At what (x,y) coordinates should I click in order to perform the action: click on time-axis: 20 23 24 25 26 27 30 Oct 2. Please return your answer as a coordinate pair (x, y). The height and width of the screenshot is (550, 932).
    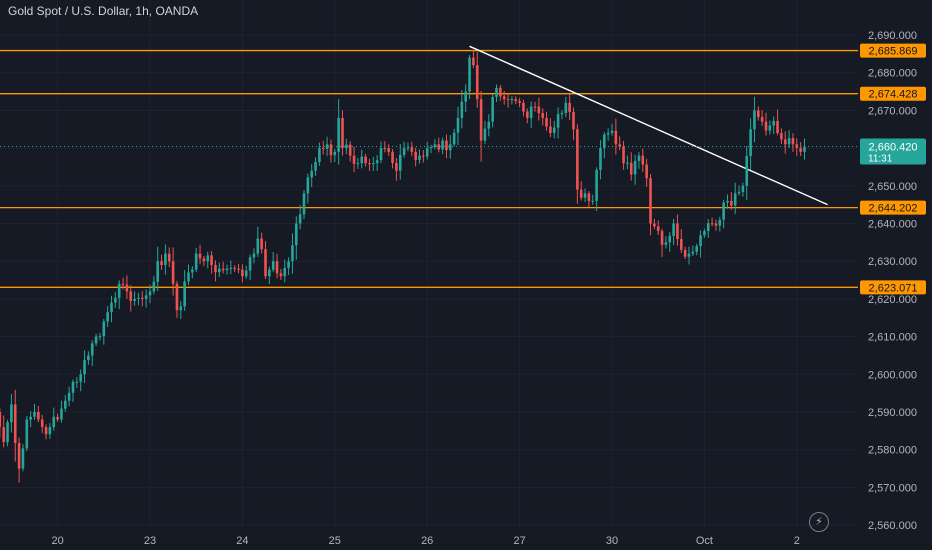
    Looking at the image, I should click on (425, 541).